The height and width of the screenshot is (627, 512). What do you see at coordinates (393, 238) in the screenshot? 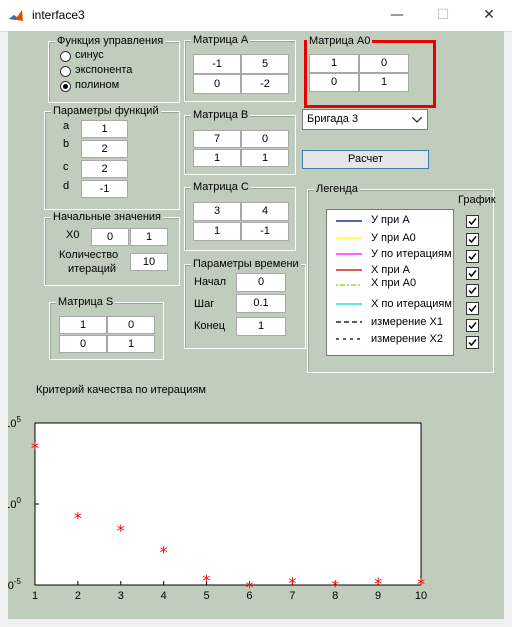
I see `legend-label-y-a0: У при А0` at bounding box center [393, 238].